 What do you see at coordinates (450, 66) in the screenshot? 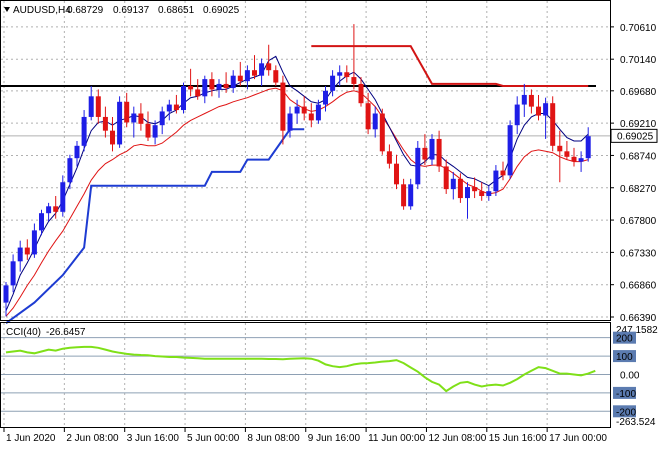
I see `resistance-step-line` at bounding box center [450, 66].